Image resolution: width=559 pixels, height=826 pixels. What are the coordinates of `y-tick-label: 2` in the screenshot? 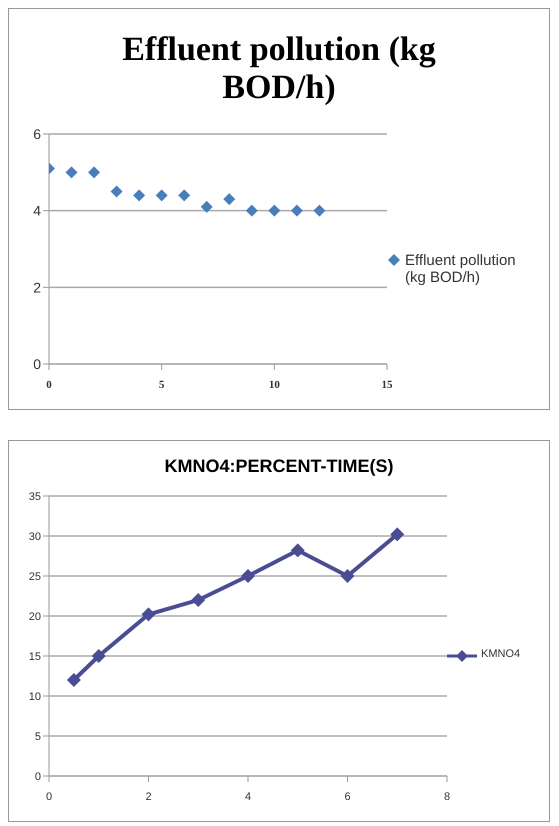 It's located at (37, 287).